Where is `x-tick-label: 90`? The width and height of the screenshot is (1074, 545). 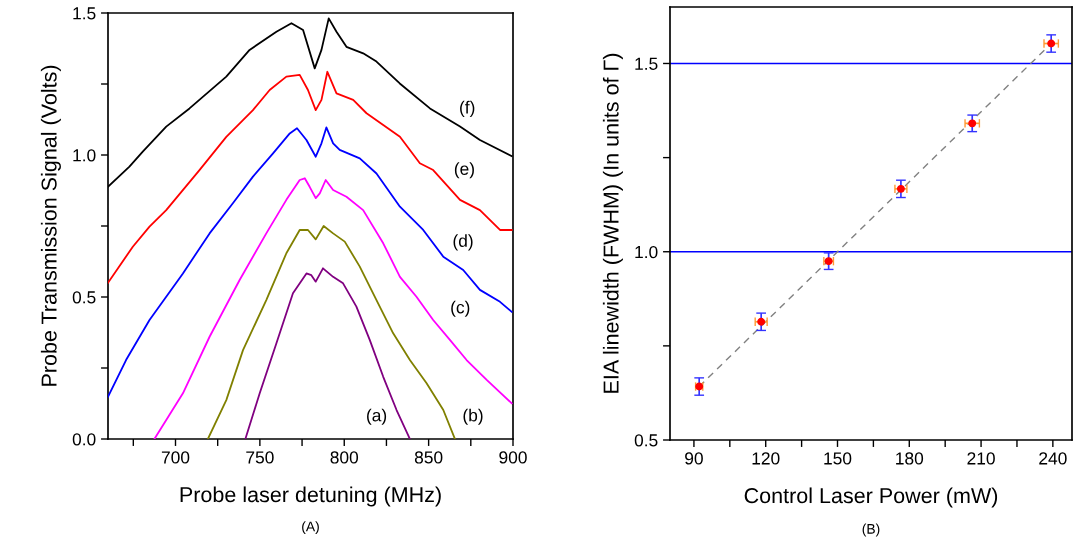 x-tick-label: 90 is located at coordinates (694, 458).